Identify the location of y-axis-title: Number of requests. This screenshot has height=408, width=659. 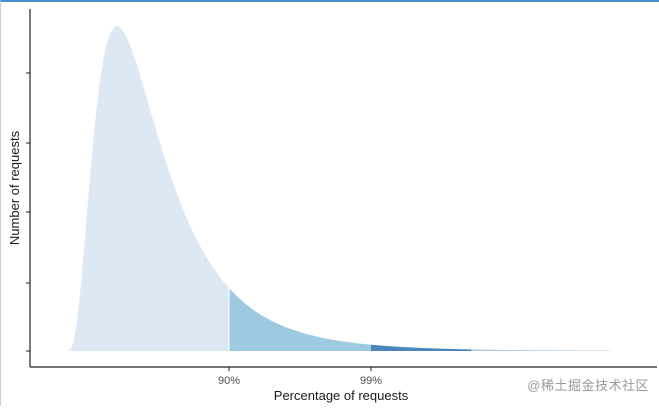
(14, 187).